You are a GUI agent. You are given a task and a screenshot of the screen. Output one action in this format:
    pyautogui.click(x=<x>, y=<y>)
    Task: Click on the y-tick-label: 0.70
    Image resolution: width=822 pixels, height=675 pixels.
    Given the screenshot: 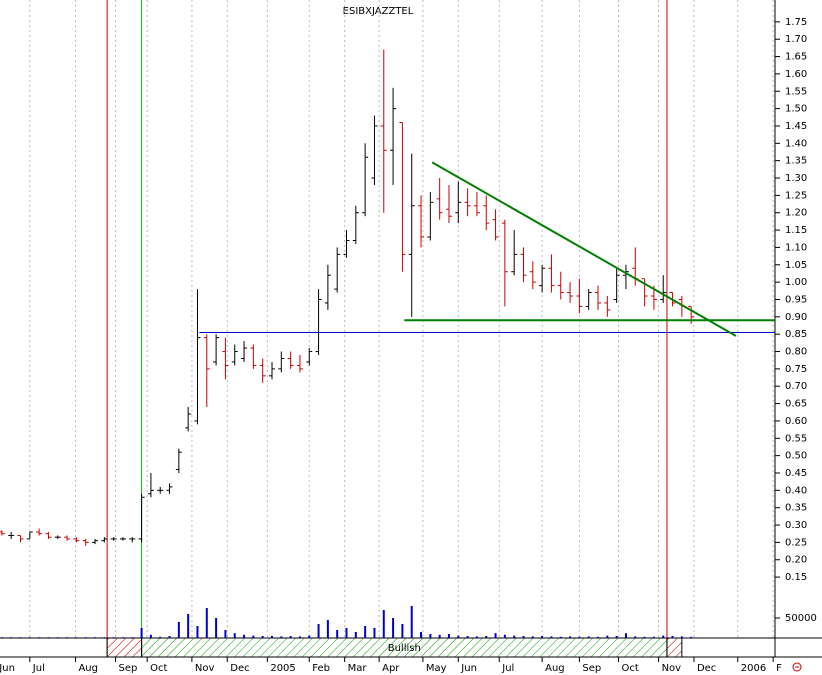 What is the action you would take?
    pyautogui.click(x=796, y=386)
    